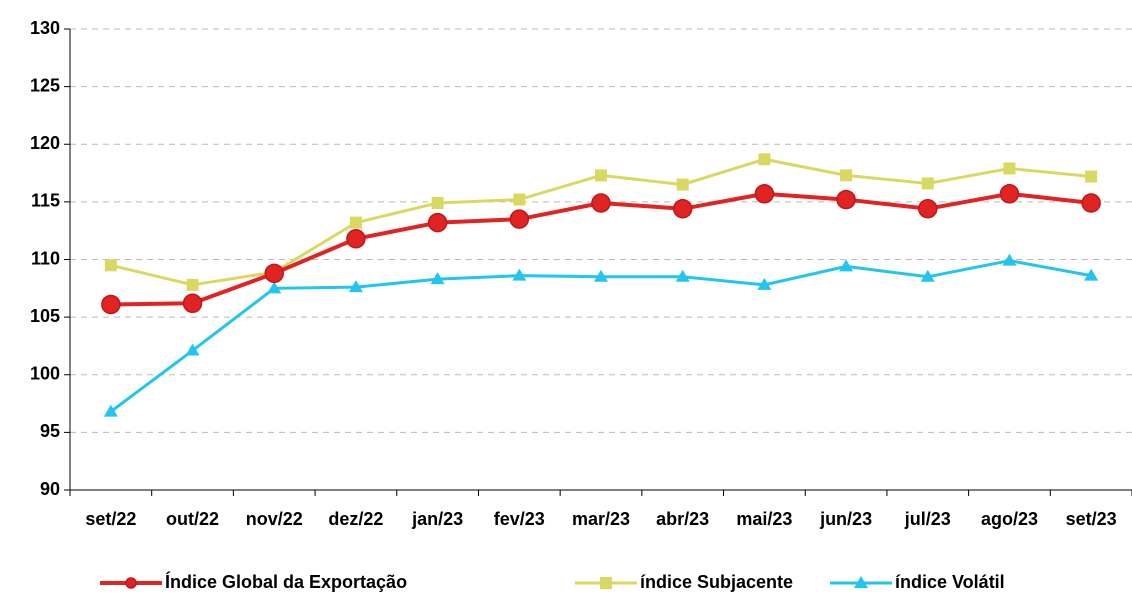  Describe the element at coordinates (45, 28) in the screenshot. I see `y-tick-label: 130` at that location.